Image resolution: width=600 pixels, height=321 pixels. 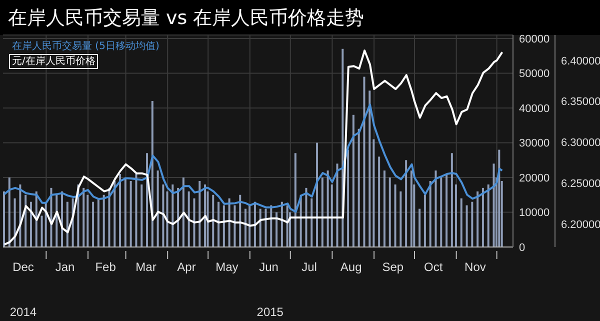 I want to click on text: 2015, so click(x=270, y=312).